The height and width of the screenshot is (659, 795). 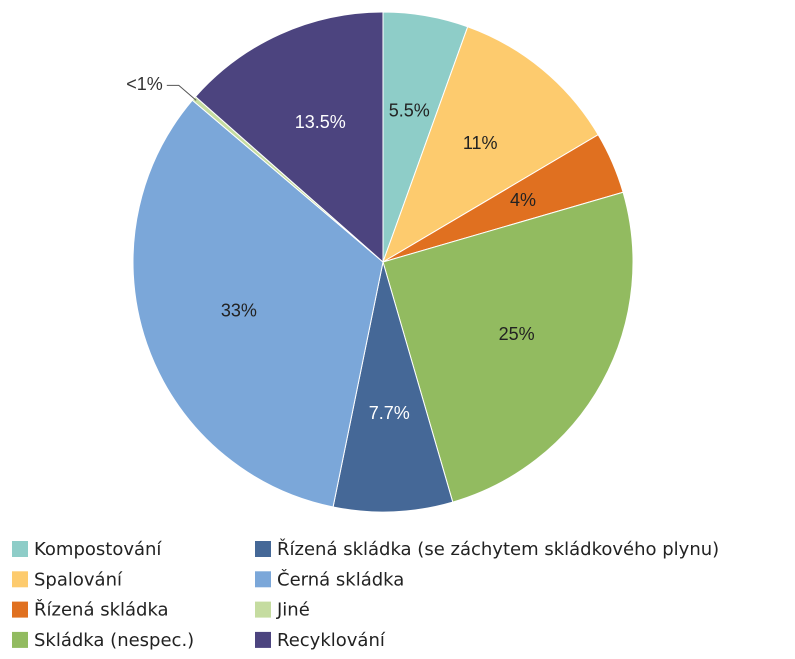 I want to click on slice-label: 4%, so click(x=523, y=200).